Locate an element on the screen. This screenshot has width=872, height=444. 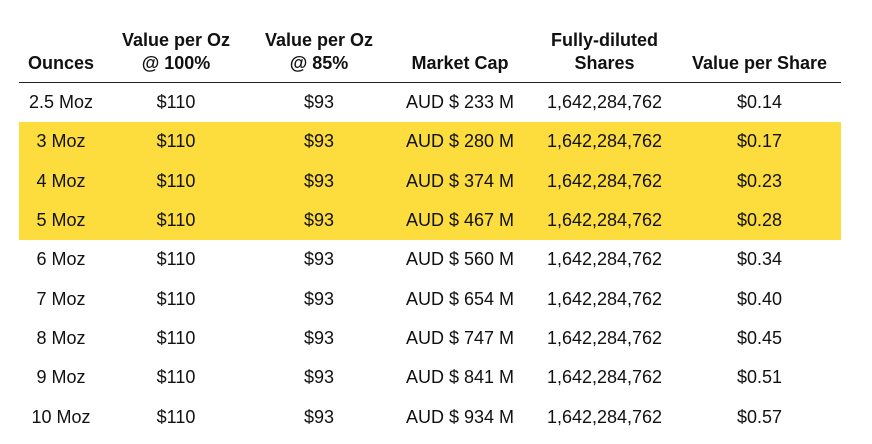
cell-ounces: 3 Moz is located at coordinates (61, 142).